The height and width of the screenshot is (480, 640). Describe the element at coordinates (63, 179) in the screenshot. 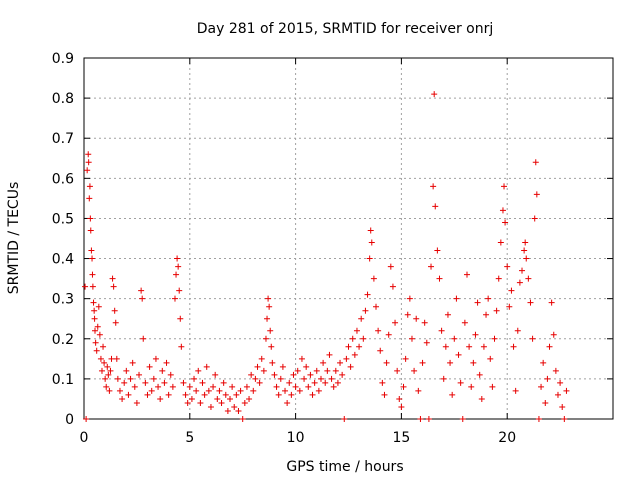

I see `y-tick-label: 0.6` at that location.